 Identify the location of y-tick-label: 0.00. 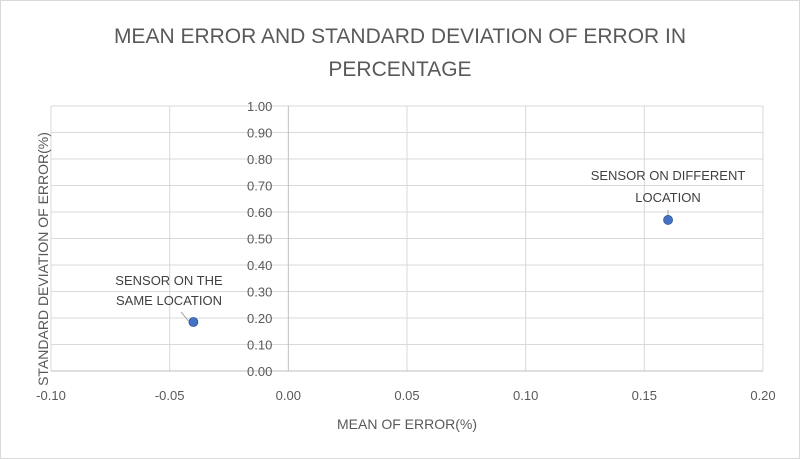
(259, 371).